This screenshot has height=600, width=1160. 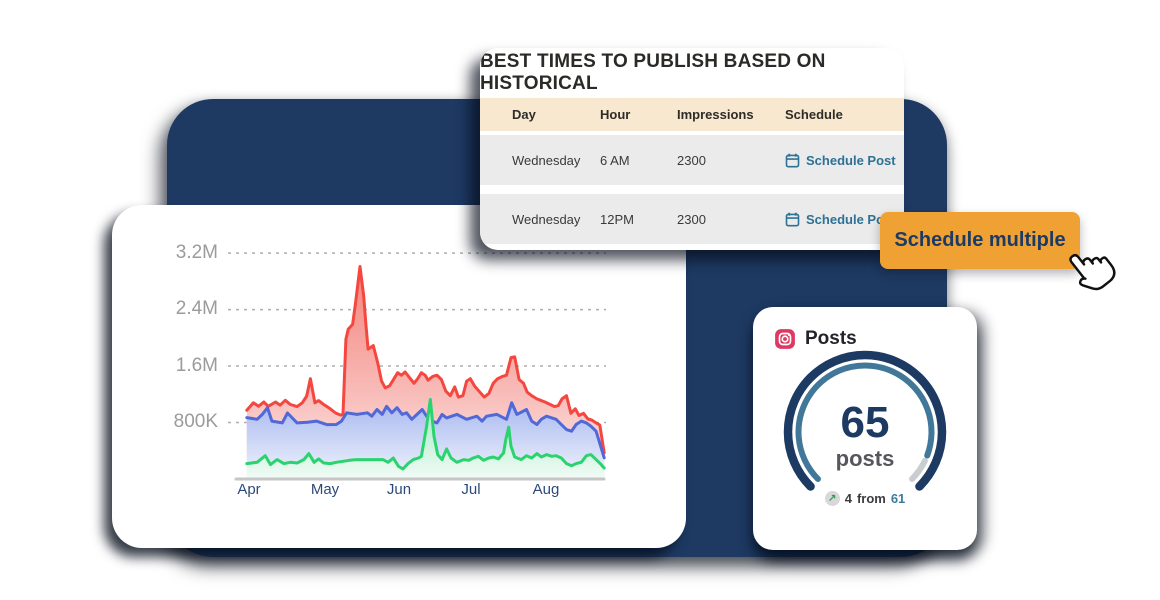 I want to click on posts-gauge-card: Posts 65 posts ↗ 4 from 61, so click(x=865, y=428).